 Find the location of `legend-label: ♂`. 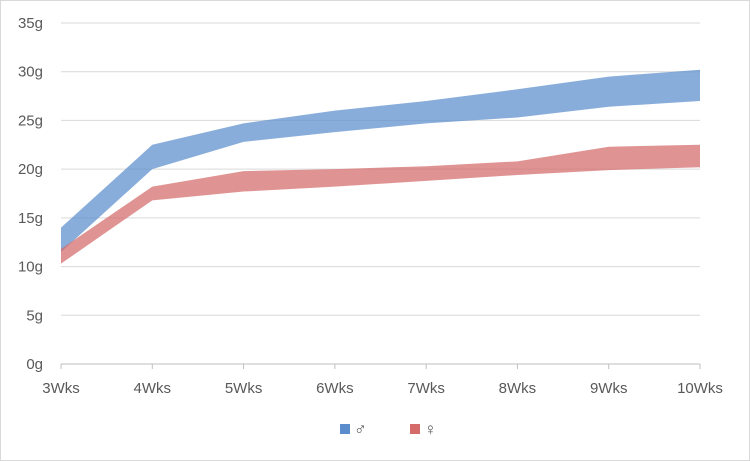

legend-label: ♂ is located at coordinates (360, 429).